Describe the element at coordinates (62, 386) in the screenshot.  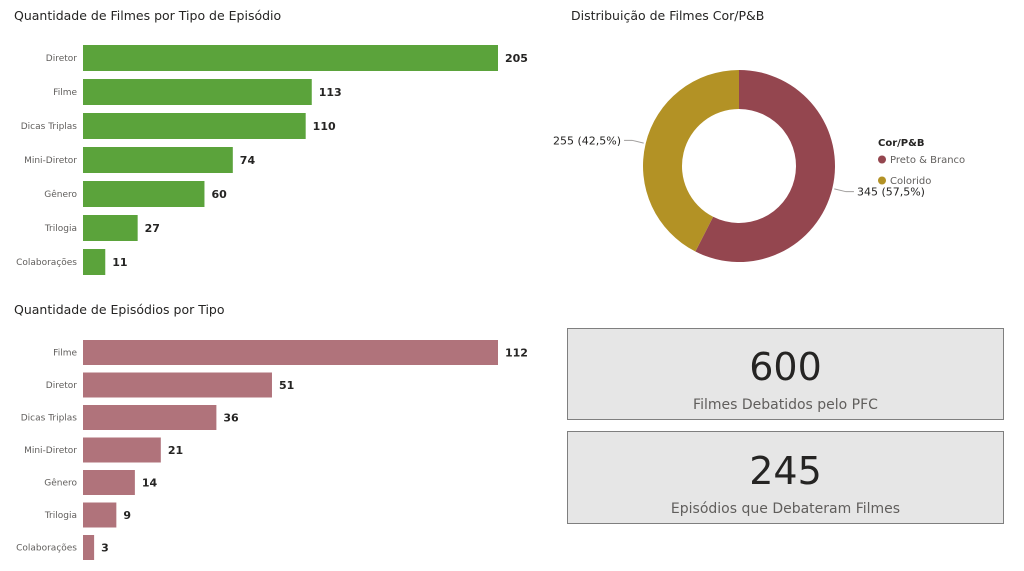
I see `episodios-category-label-diretor: Diretor` at that location.